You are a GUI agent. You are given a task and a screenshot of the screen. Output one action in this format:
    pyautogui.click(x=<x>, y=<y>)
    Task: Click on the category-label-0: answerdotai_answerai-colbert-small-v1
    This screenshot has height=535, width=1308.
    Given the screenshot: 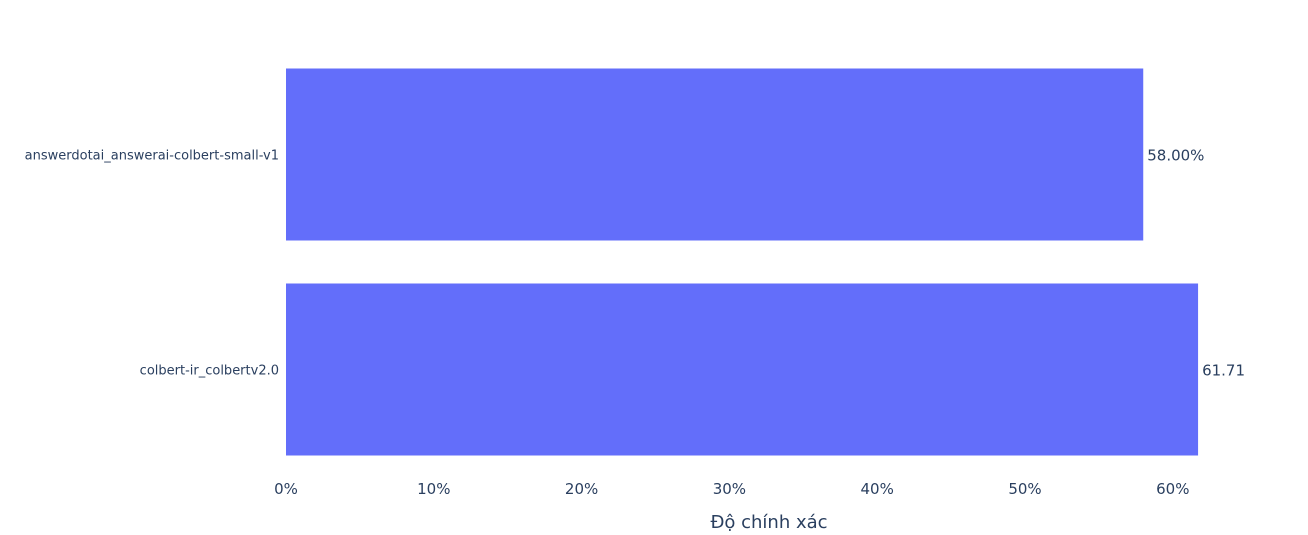 What is the action you would take?
    pyautogui.click(x=152, y=156)
    